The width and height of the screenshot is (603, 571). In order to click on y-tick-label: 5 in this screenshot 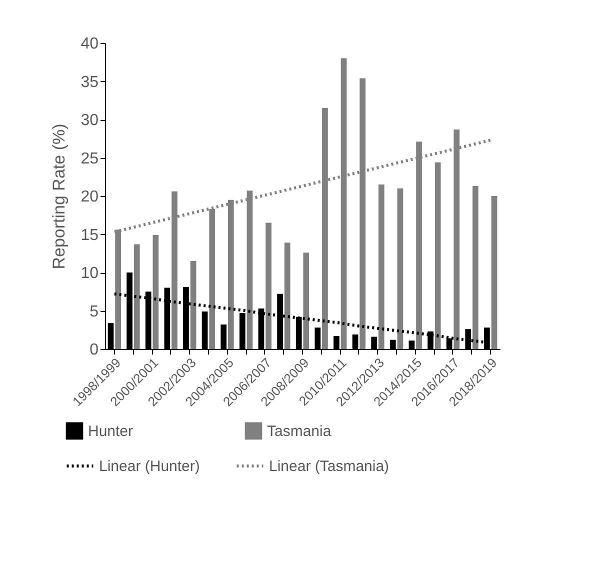, I will do `click(94, 311)`.